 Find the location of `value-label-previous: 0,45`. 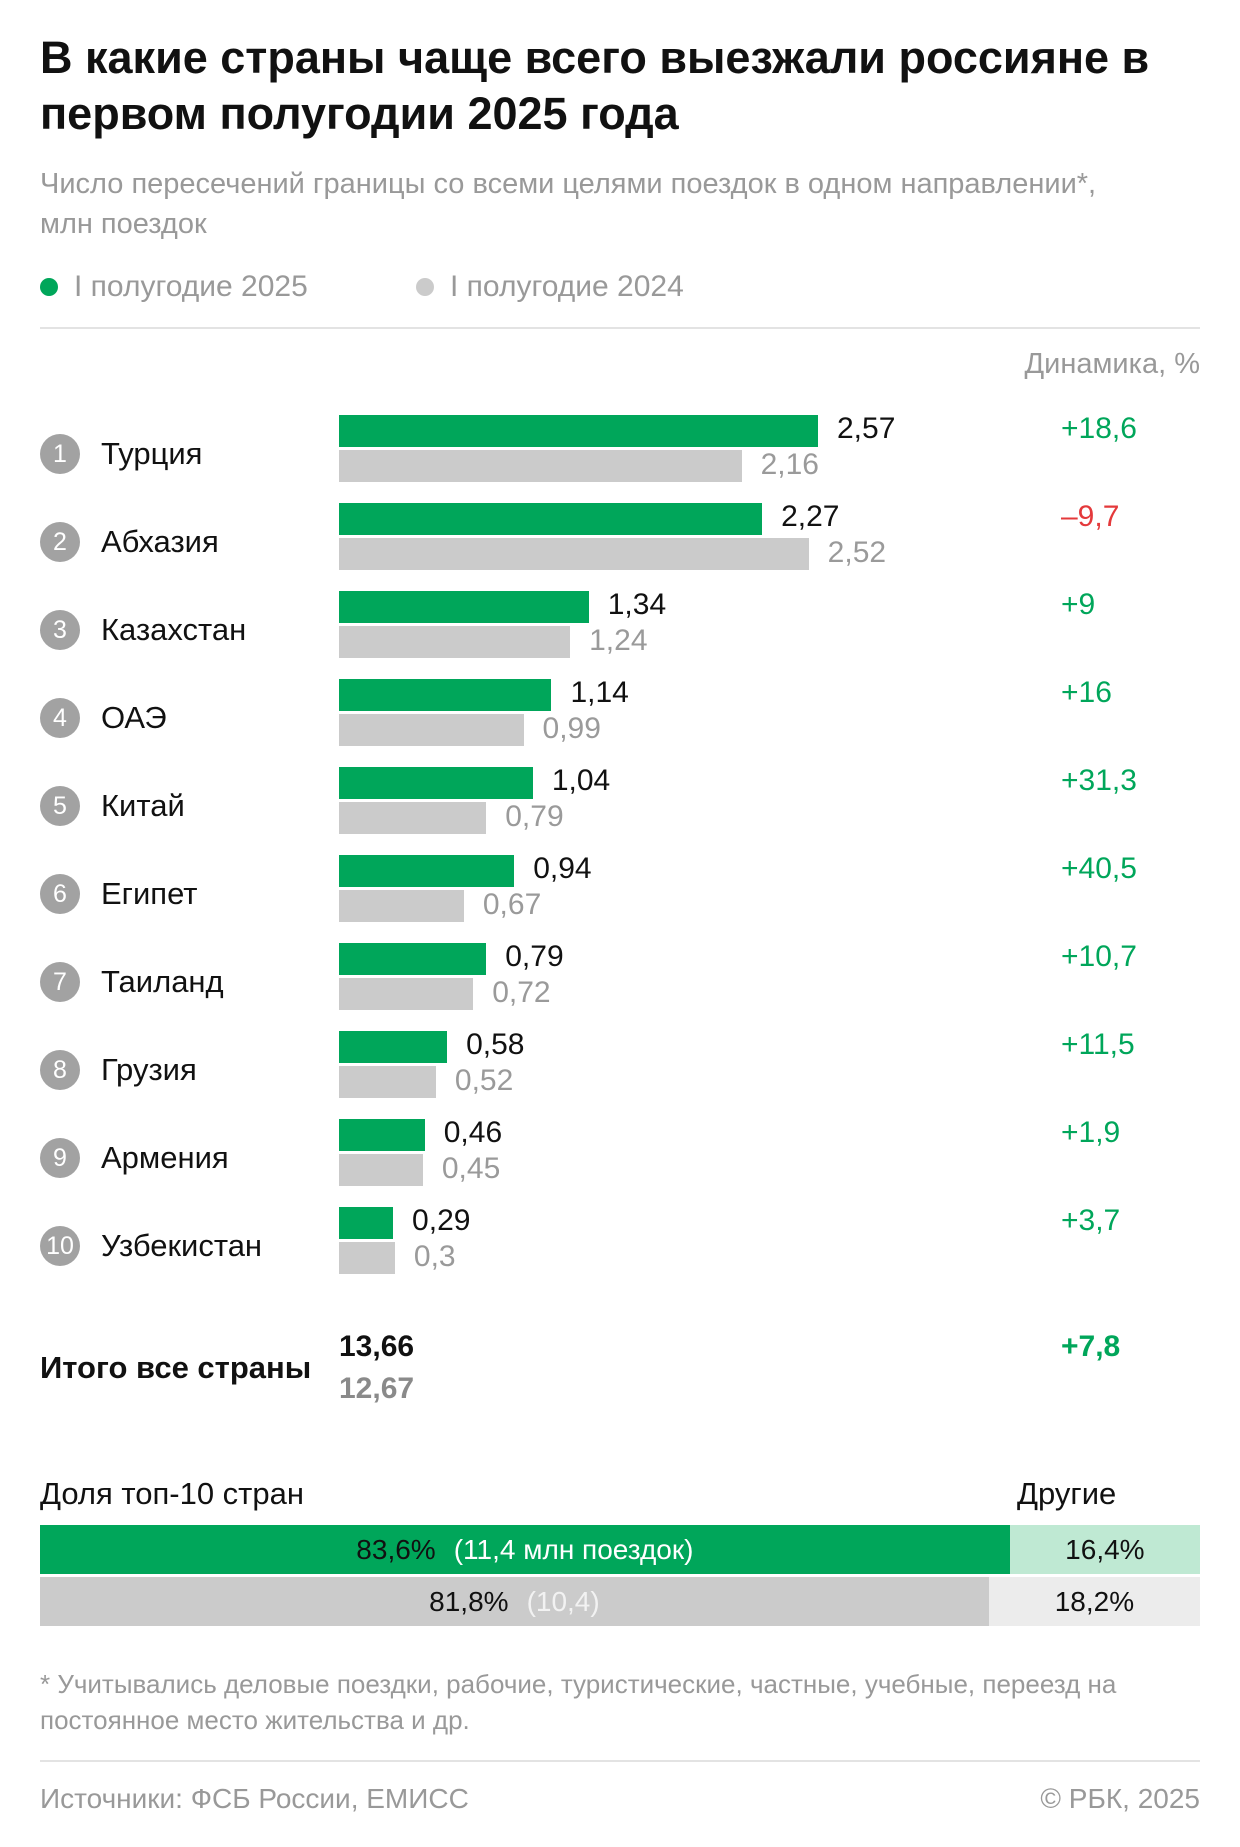

value-label-previous: 0,45 is located at coordinates (471, 1168).